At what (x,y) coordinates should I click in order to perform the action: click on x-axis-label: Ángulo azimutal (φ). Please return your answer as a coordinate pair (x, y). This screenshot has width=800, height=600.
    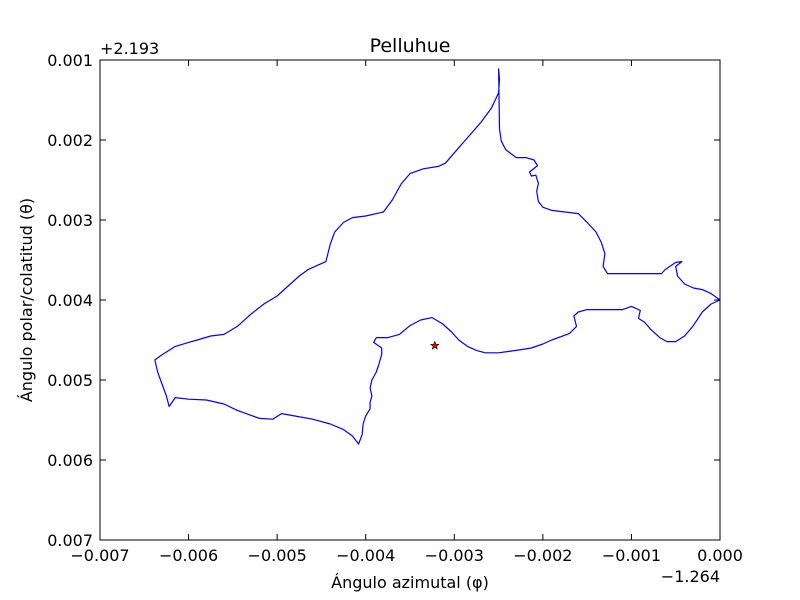
    Looking at the image, I should click on (410, 582).